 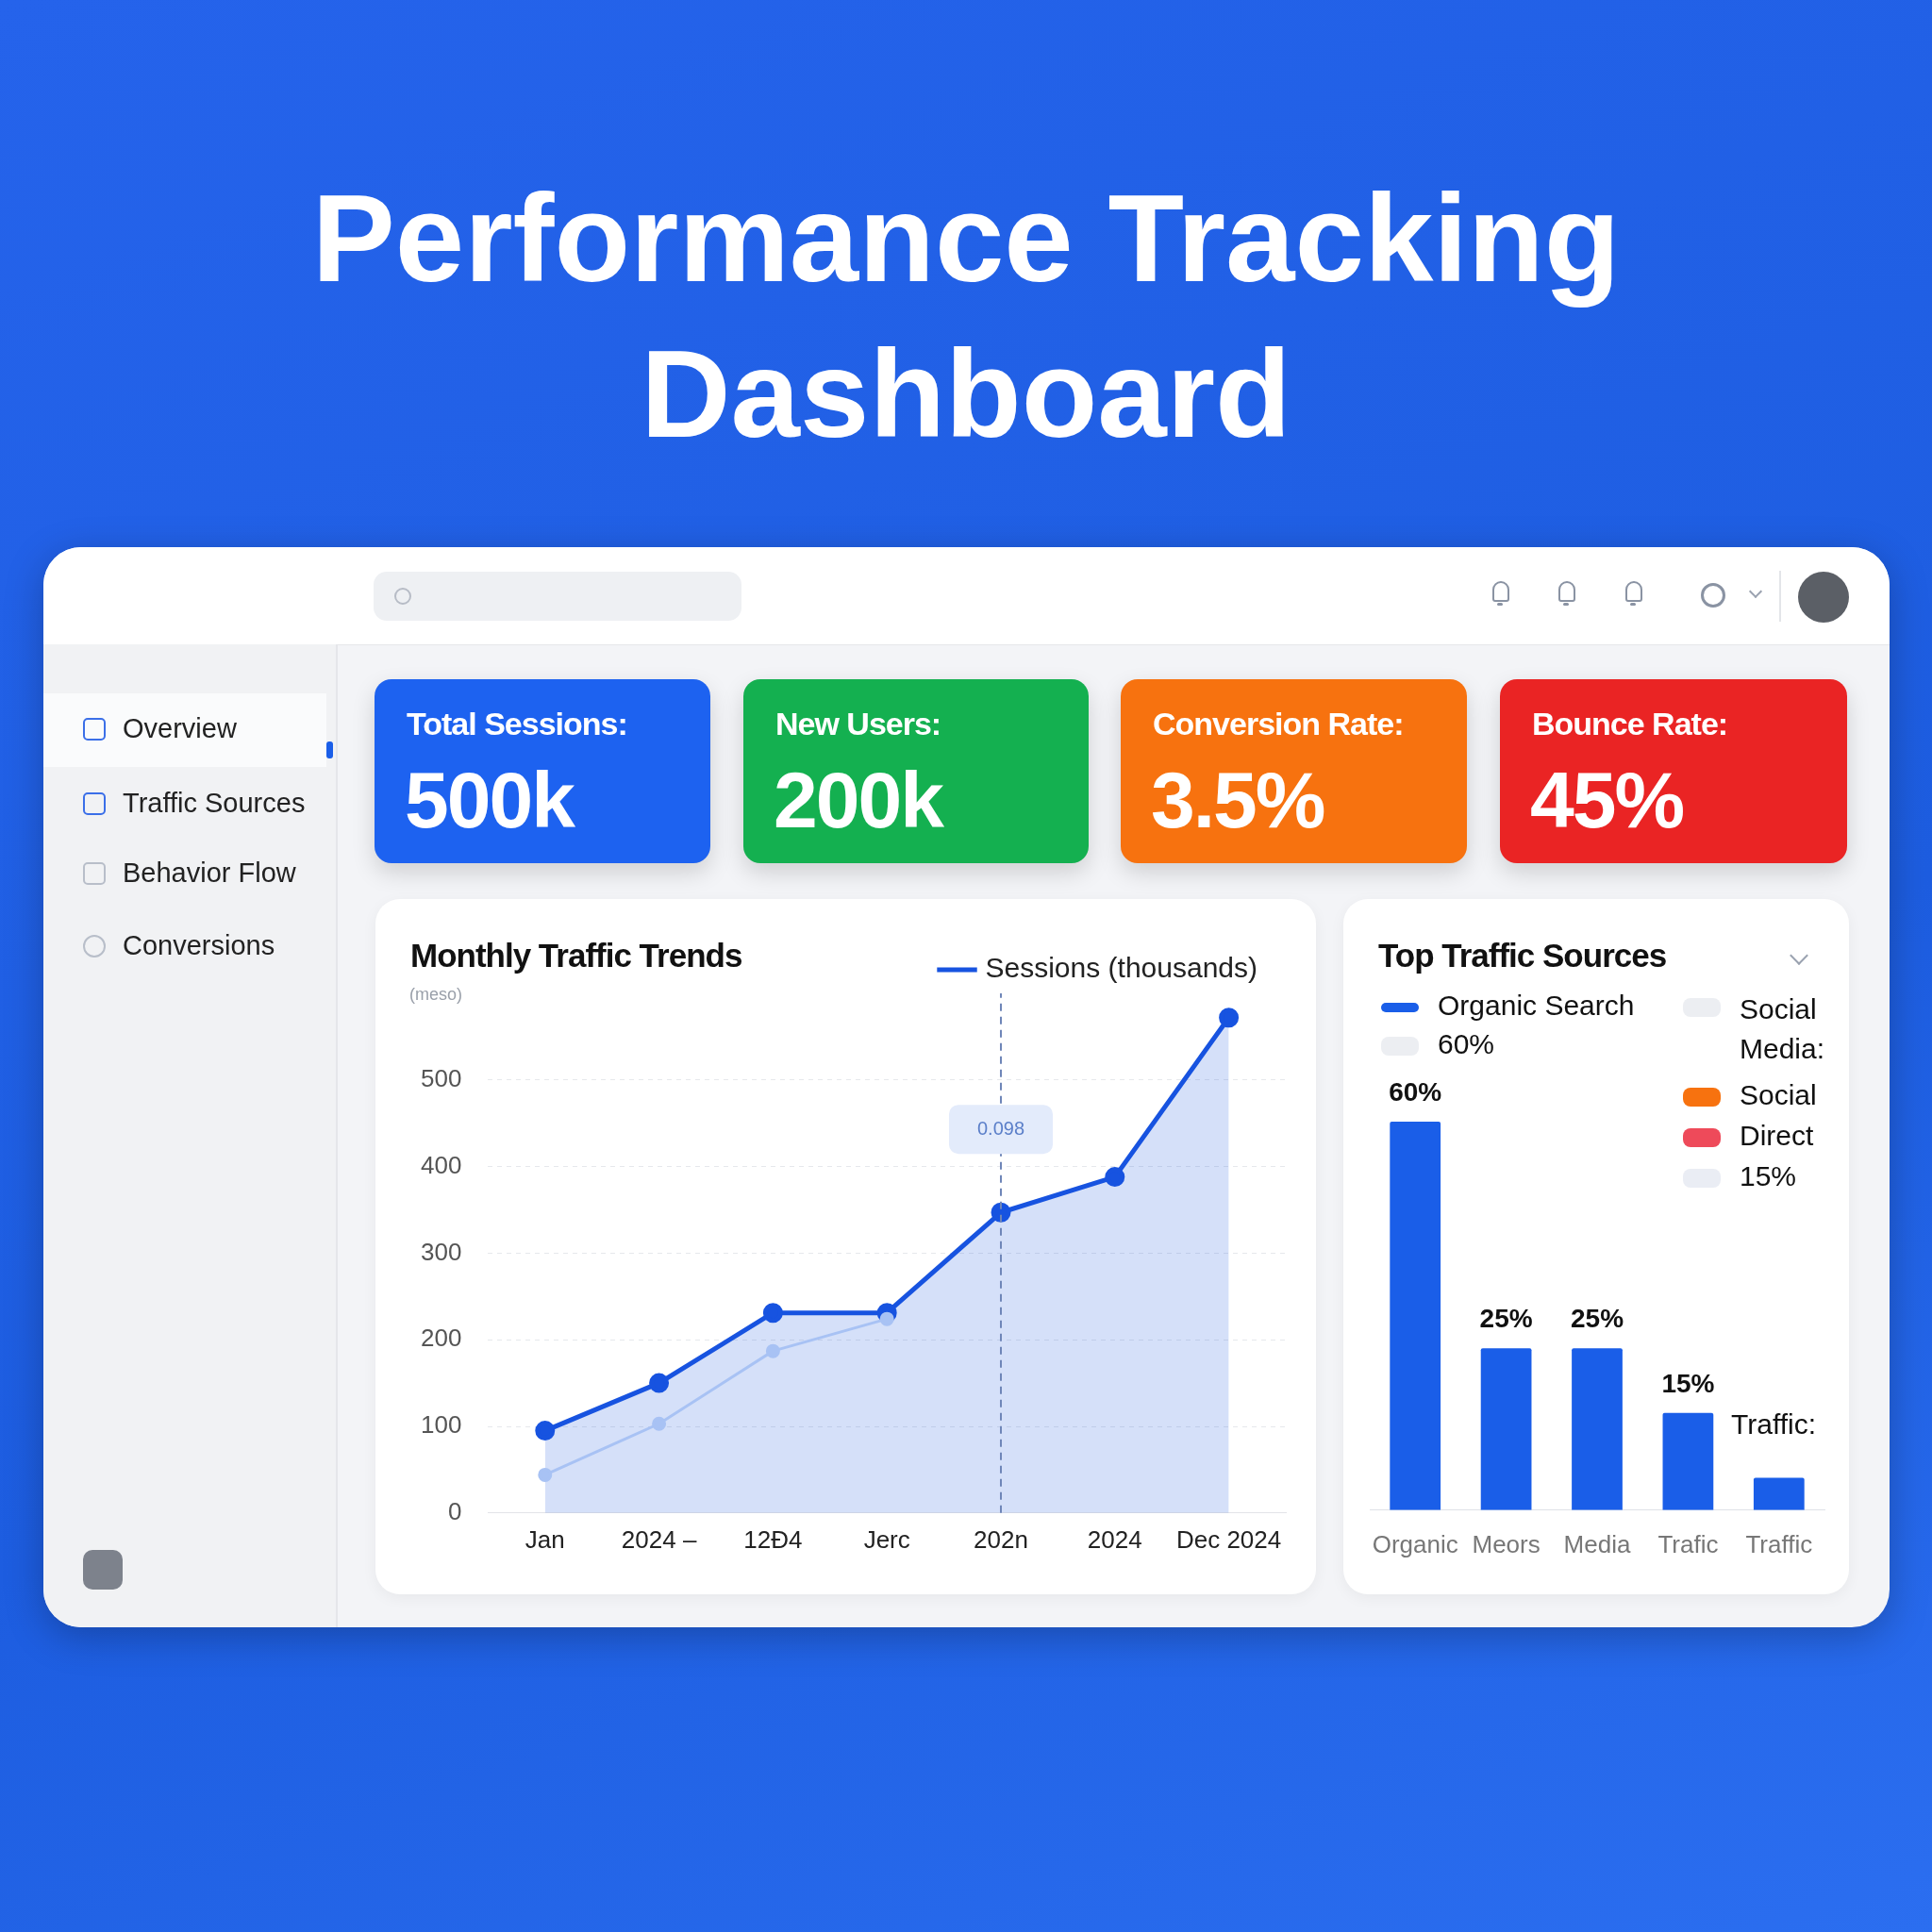 What do you see at coordinates (1001, 1539) in the screenshot?
I see `x-tick-label: 202n` at bounding box center [1001, 1539].